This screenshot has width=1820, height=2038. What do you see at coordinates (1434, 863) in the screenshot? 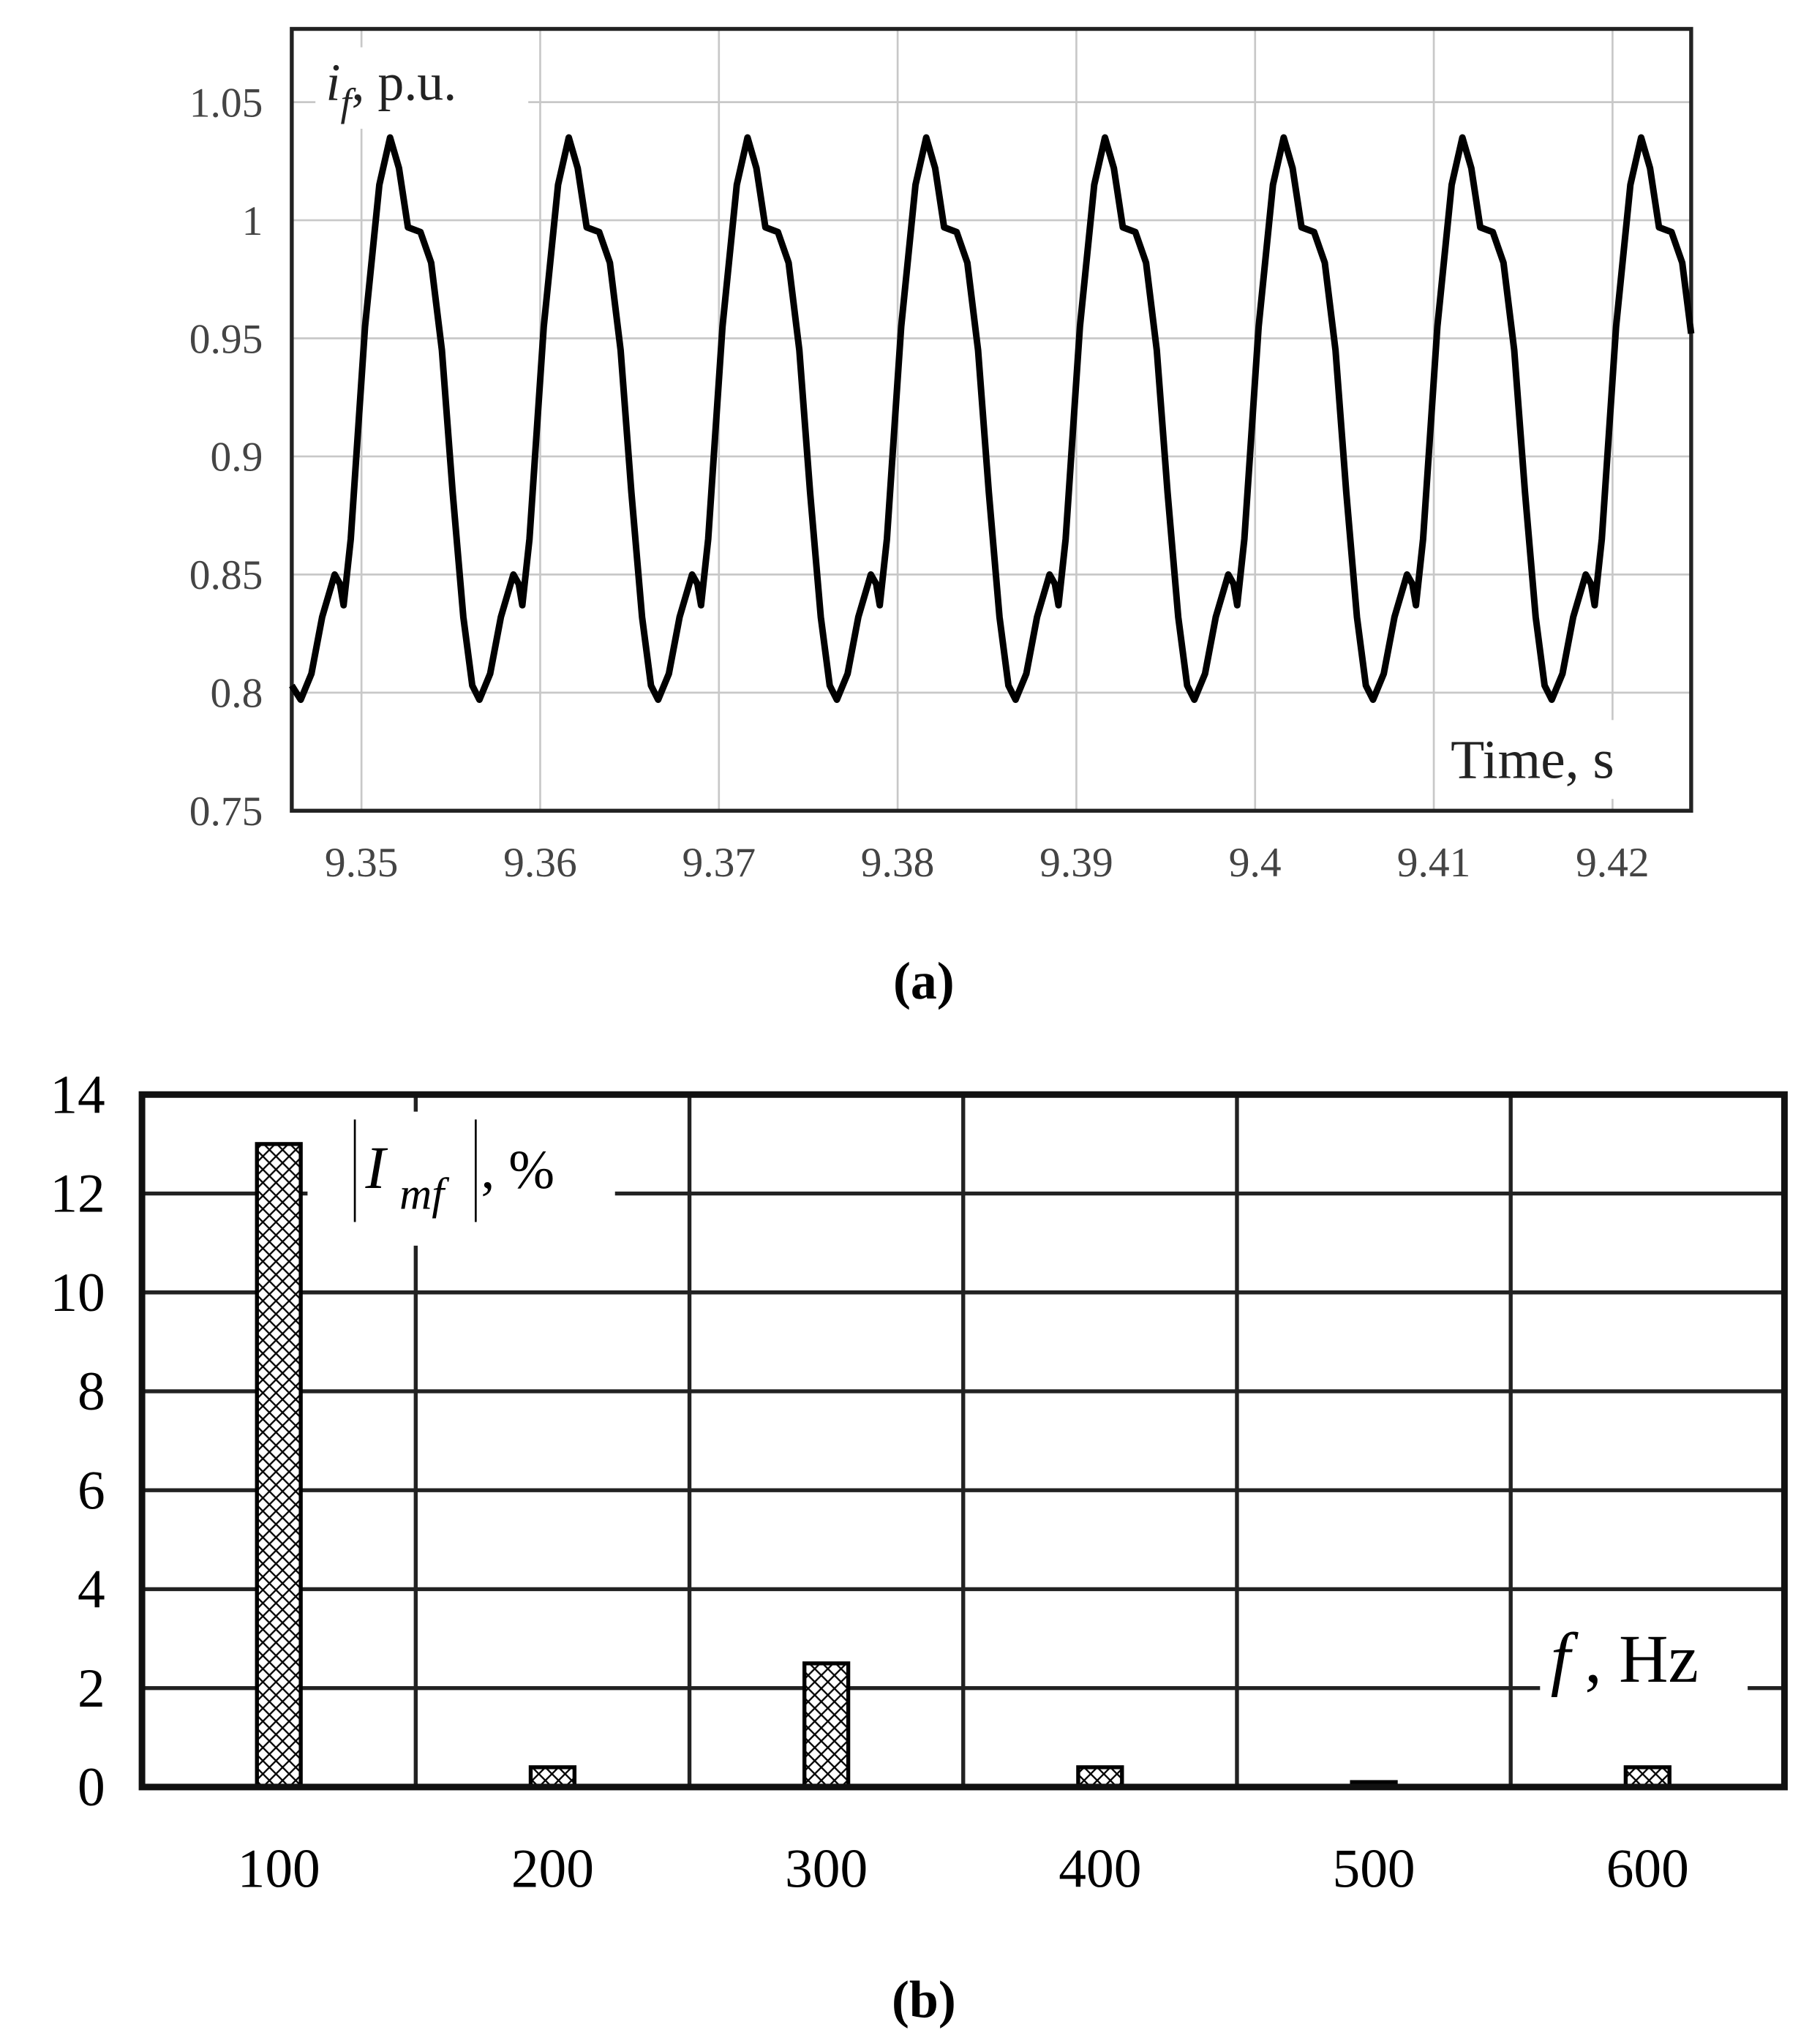
I see `x-tick-label: 9.41` at bounding box center [1434, 863].